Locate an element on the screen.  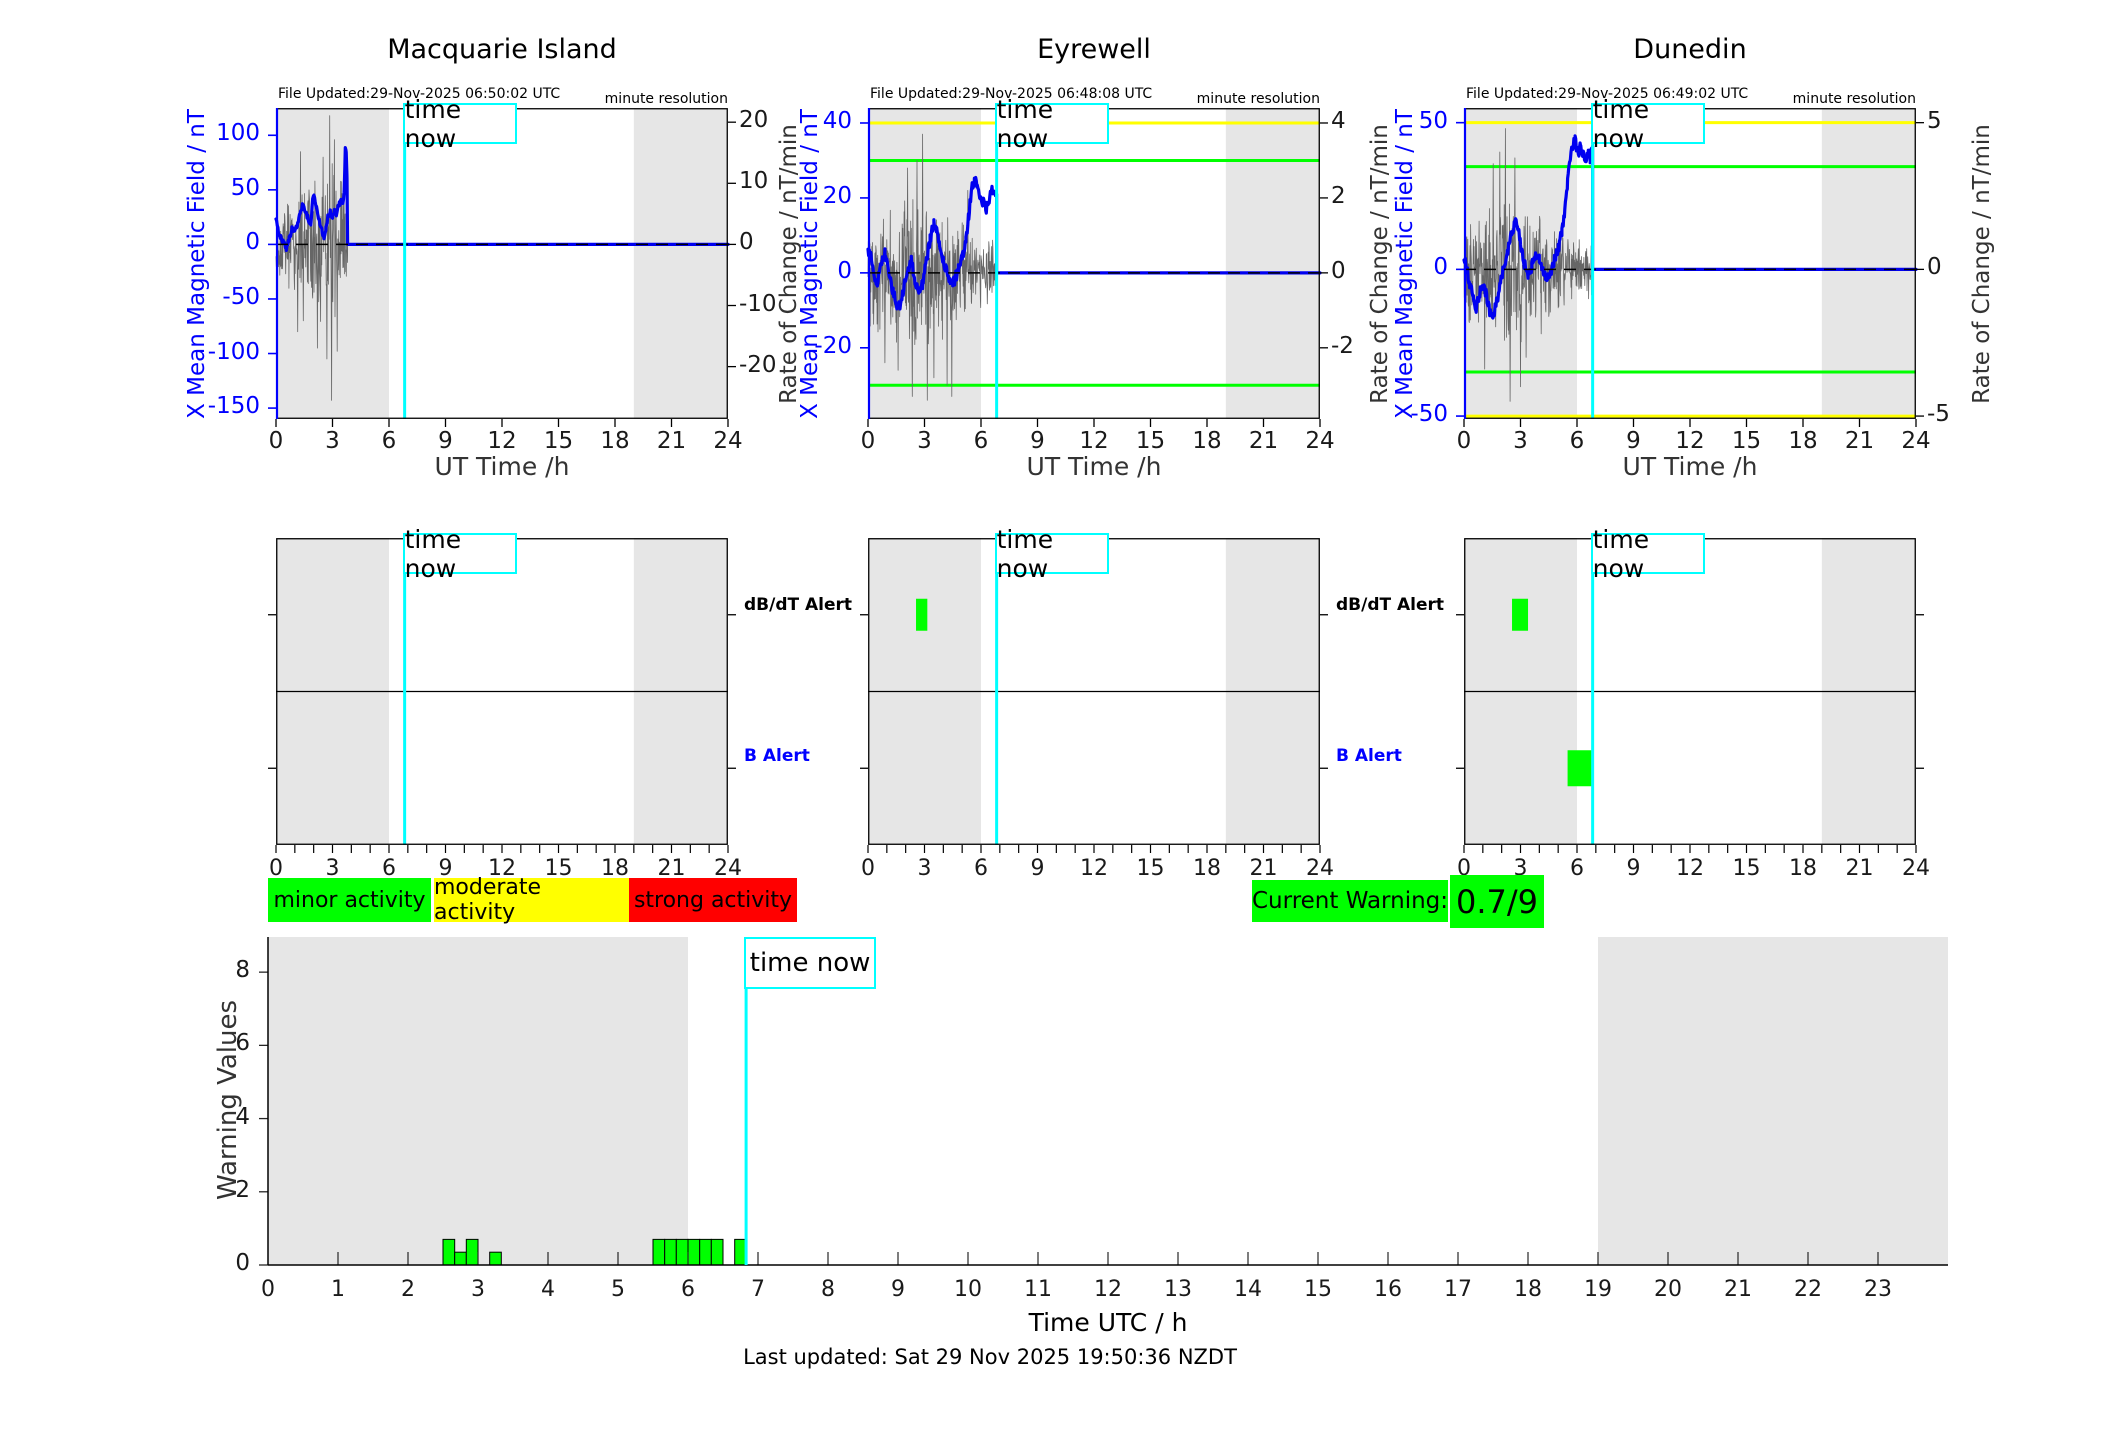
legend-strong-activity-label: strong activity is located at coordinates (713, 900).